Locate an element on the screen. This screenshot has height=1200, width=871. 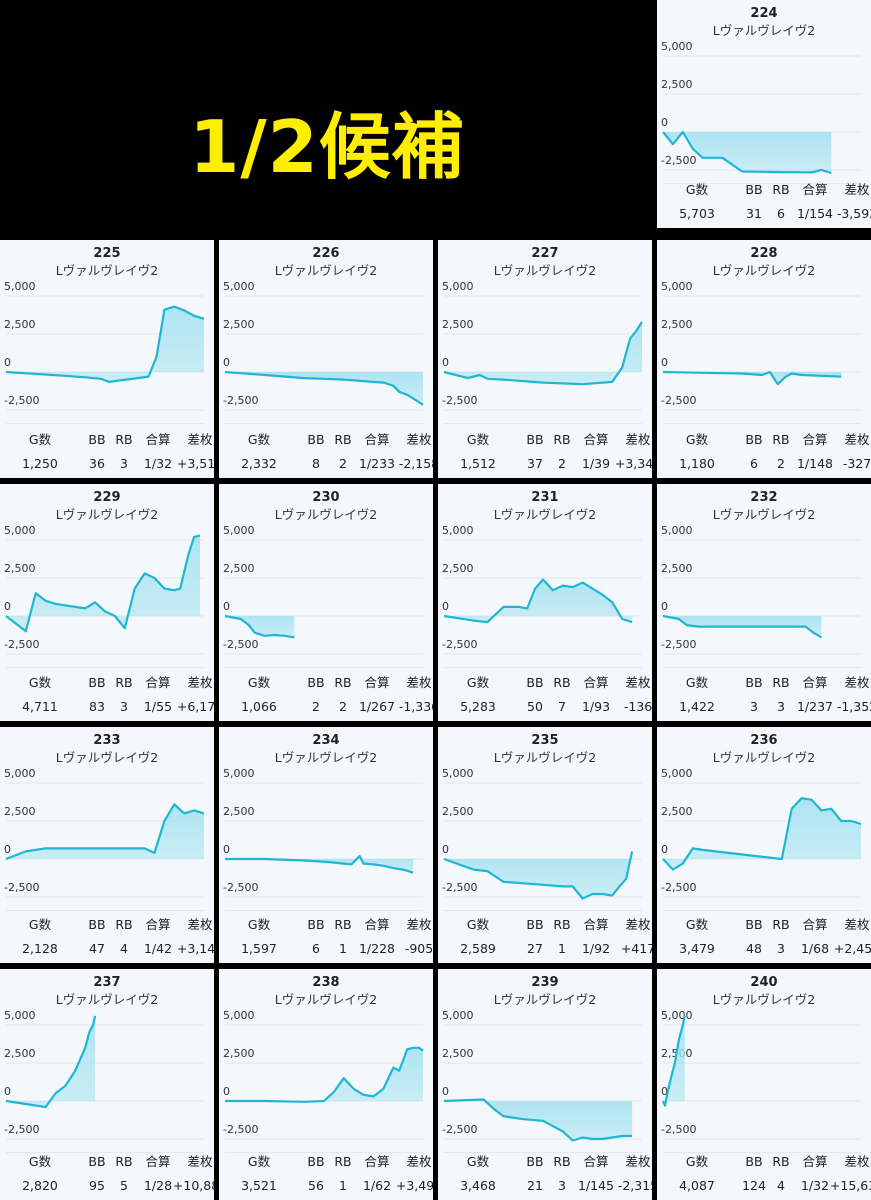
stat-games: 4,711 is located at coordinates (40, 706).